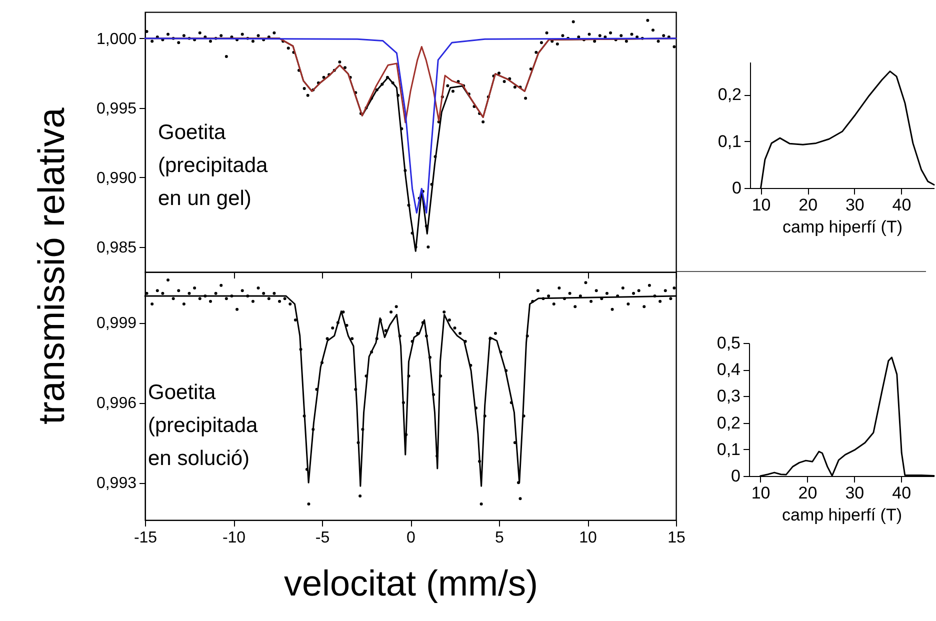 This screenshot has width=936, height=621. What do you see at coordinates (116, 178) in the screenshot?
I see `y-tick-label: 0,990` at bounding box center [116, 178].